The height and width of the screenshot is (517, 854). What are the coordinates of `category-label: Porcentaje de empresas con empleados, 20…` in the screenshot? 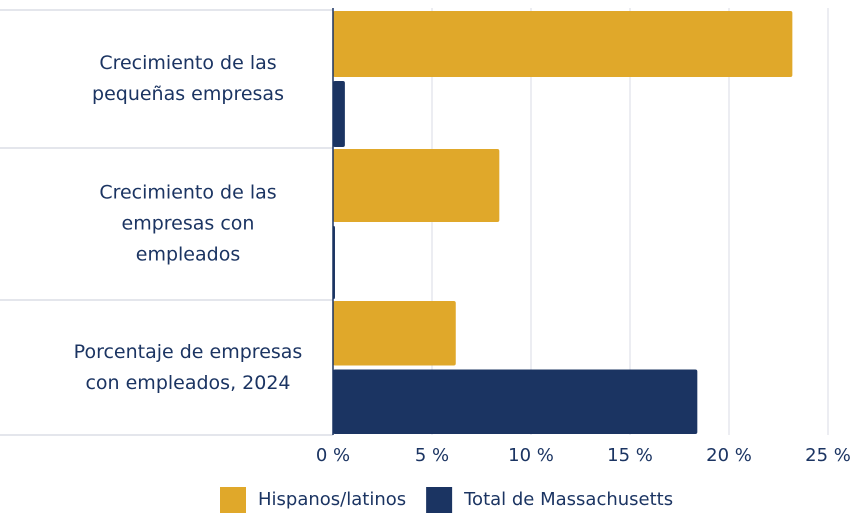 It's located at (188, 367).